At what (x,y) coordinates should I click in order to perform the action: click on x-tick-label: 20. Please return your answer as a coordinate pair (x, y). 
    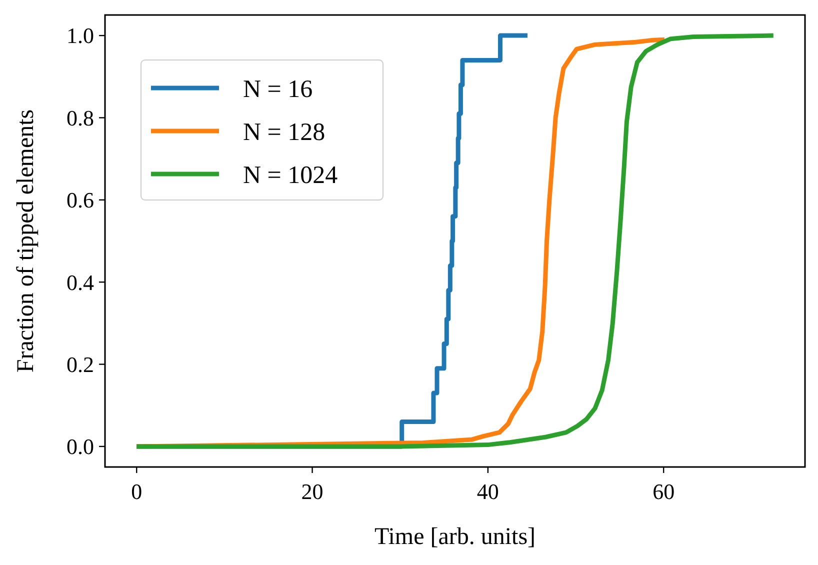
    Looking at the image, I should click on (312, 491).